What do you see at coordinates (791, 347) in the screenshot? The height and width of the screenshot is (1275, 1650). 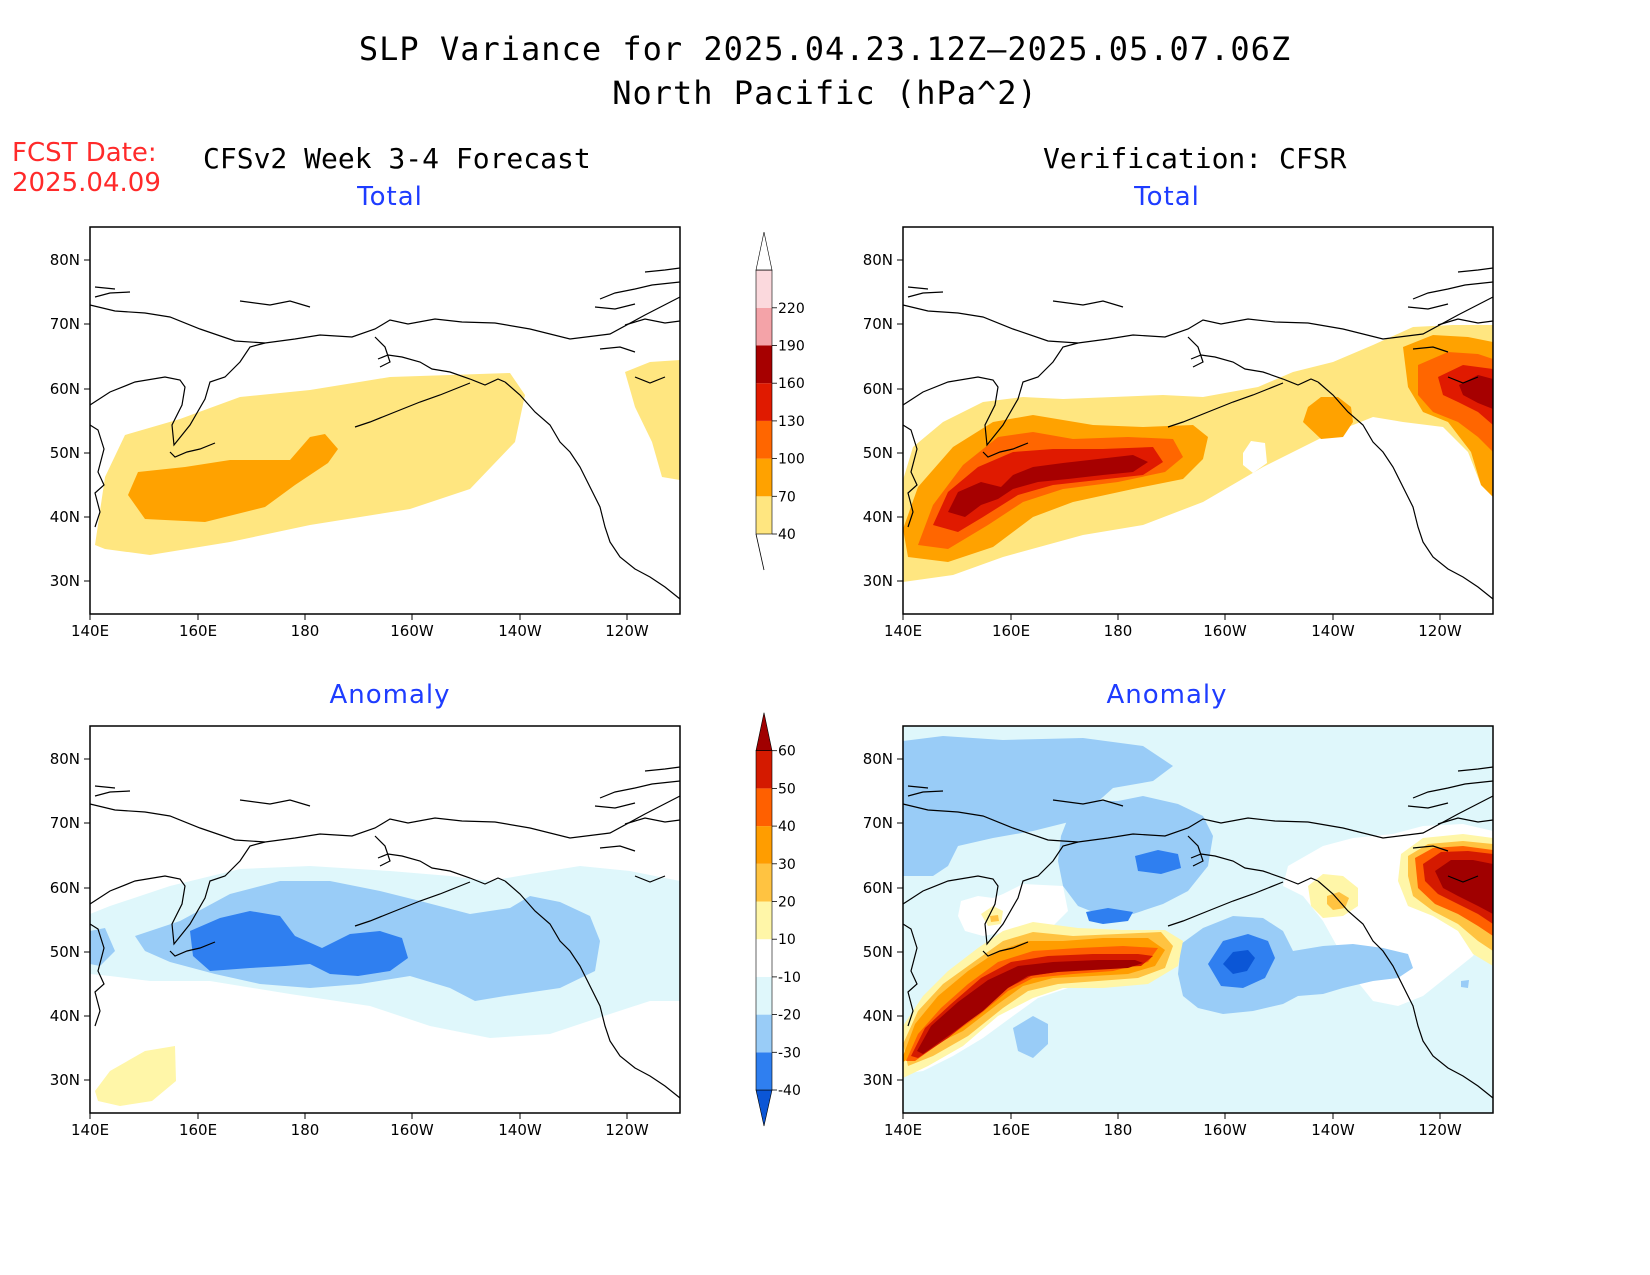 I see `colorbar-label: 190` at bounding box center [791, 347].